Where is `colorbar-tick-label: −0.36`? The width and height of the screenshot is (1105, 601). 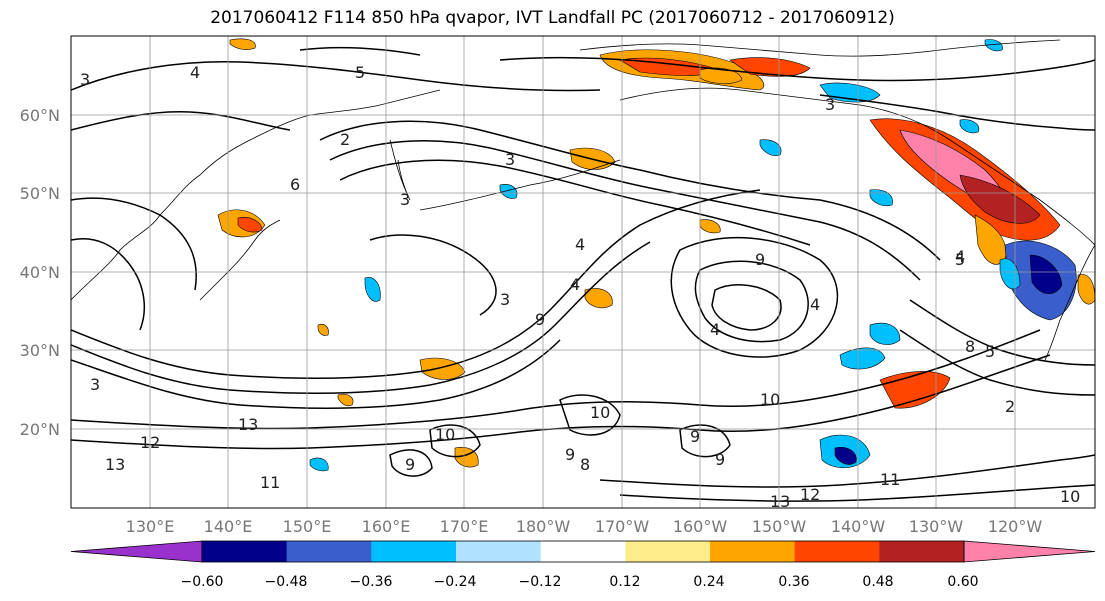
colorbar-tick-label: −0.36 is located at coordinates (371, 582).